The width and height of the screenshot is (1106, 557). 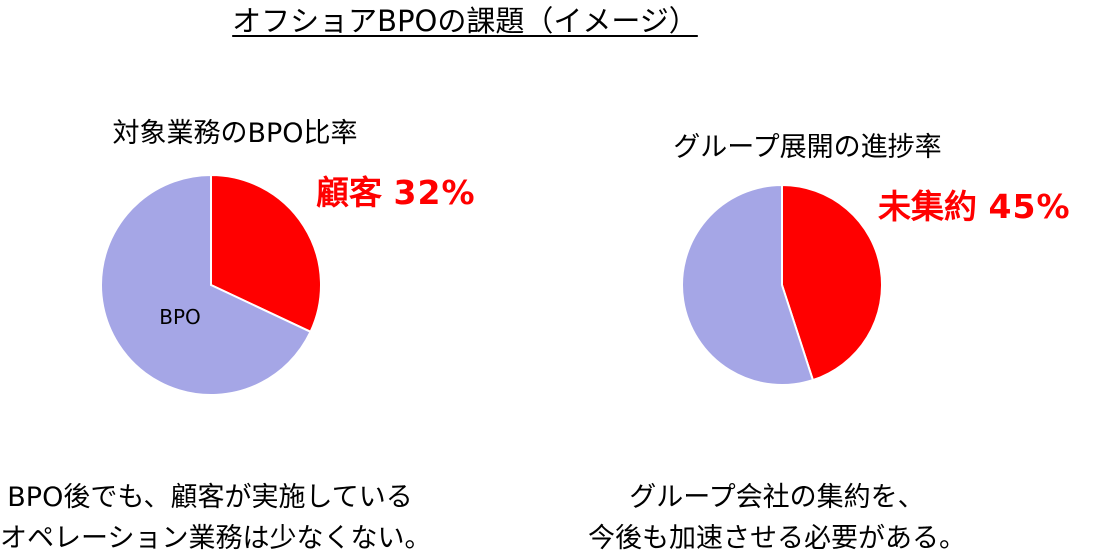 What do you see at coordinates (832, 282) in the screenshot?
I see `pie-slice-unconsolidated` at bounding box center [832, 282].